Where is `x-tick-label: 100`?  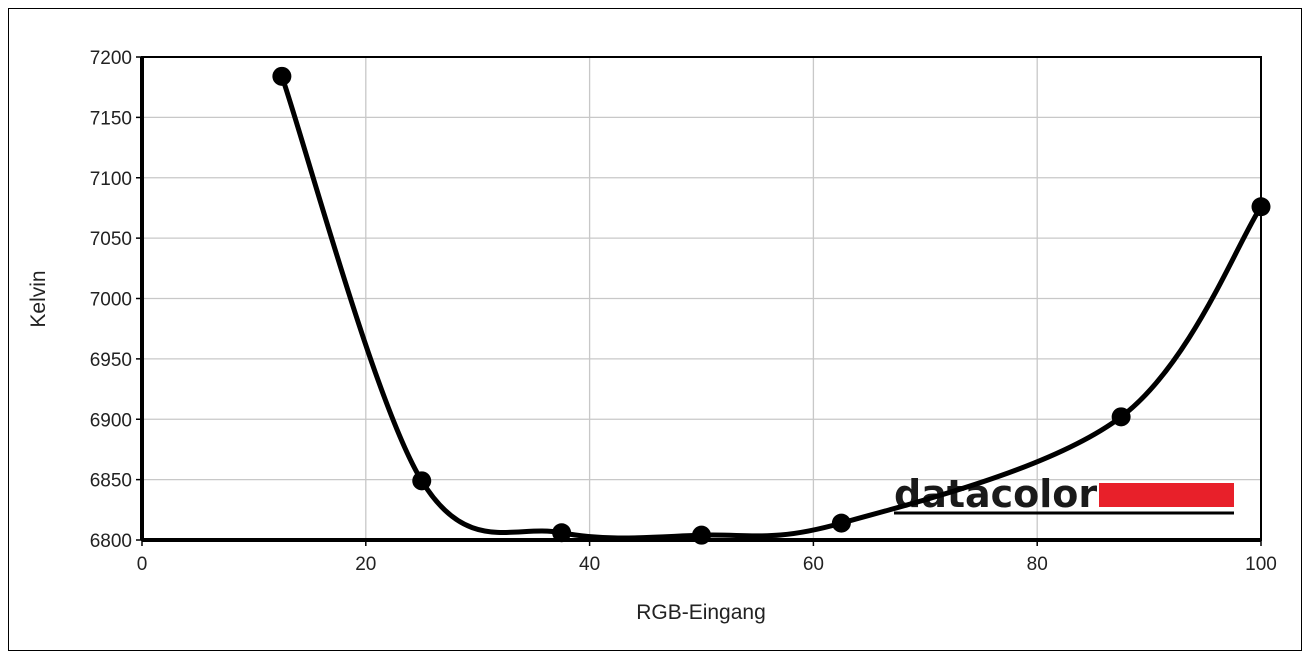 x-tick-label: 100 is located at coordinates (1261, 564).